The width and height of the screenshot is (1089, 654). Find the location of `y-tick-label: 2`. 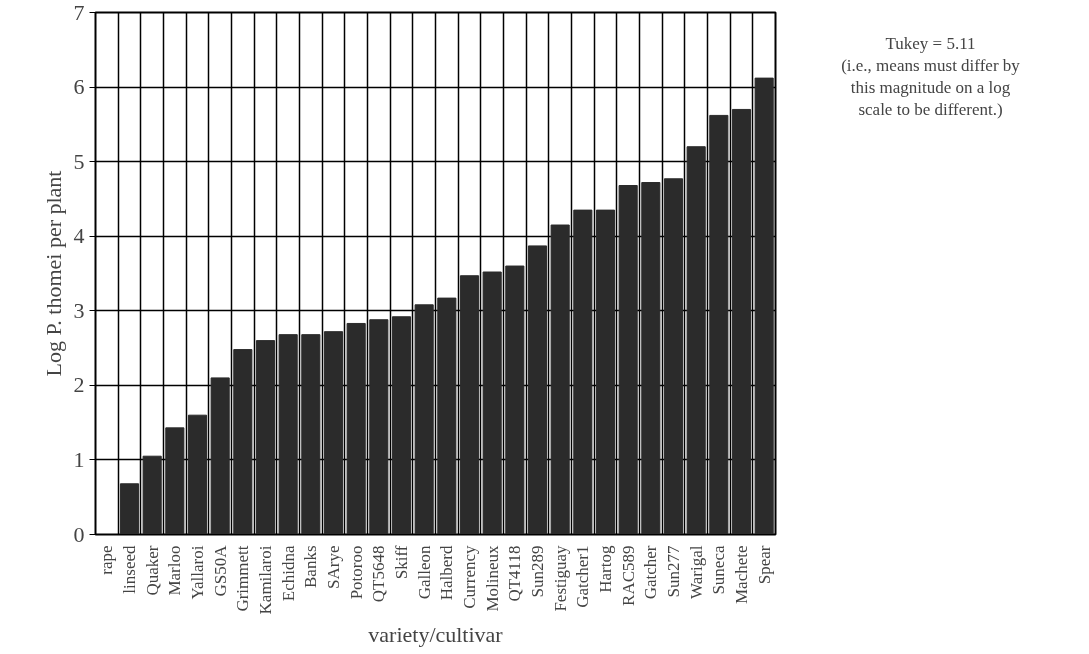

y-tick-label: 2 is located at coordinates (79, 385).